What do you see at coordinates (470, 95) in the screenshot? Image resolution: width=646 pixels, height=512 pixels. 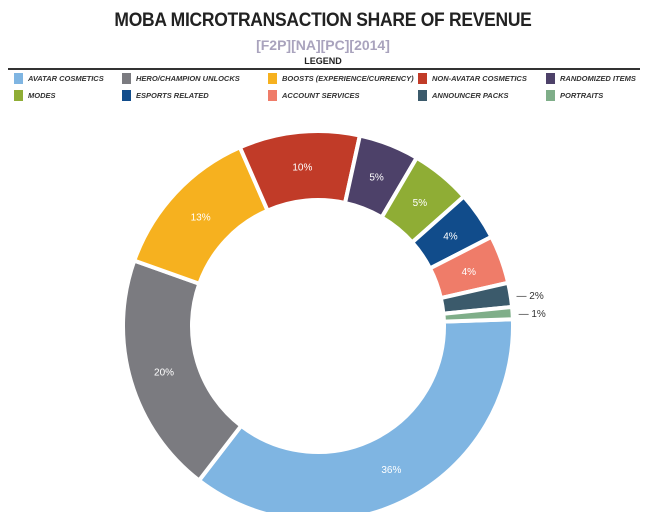 I see `legend-label: ANNOUNCER PACKS` at bounding box center [470, 95].